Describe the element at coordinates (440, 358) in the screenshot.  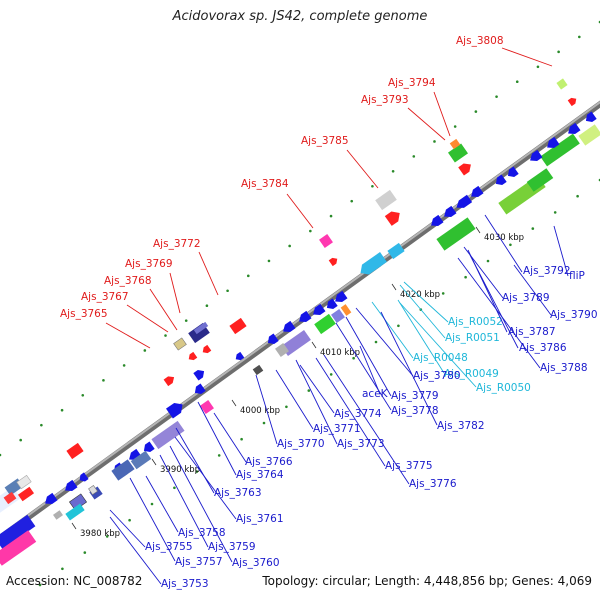
I see `gene-label: Ajs_R0048` at that location.